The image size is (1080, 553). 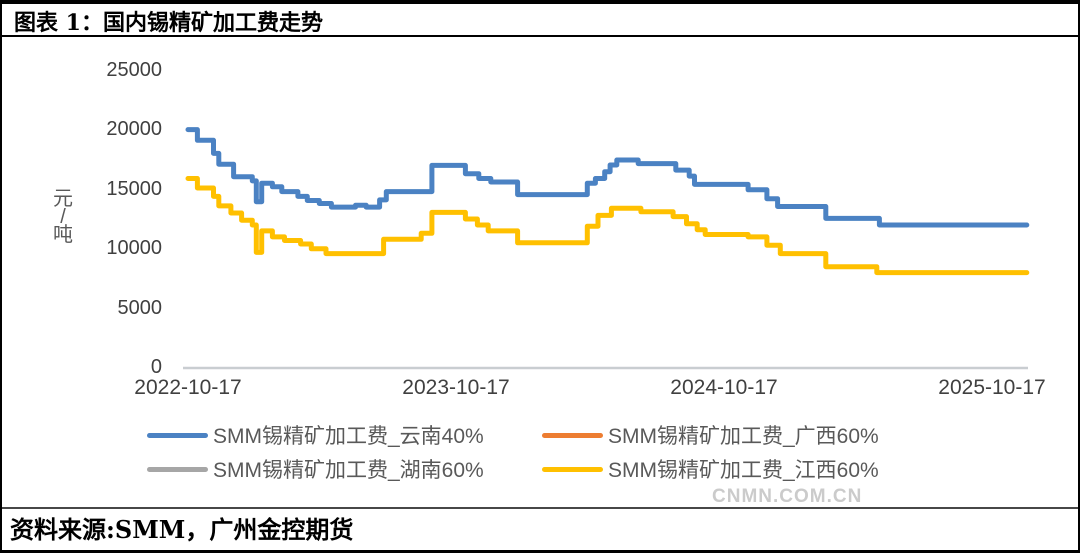 I want to click on y-axis-title-char: /, so click(x=63, y=217).